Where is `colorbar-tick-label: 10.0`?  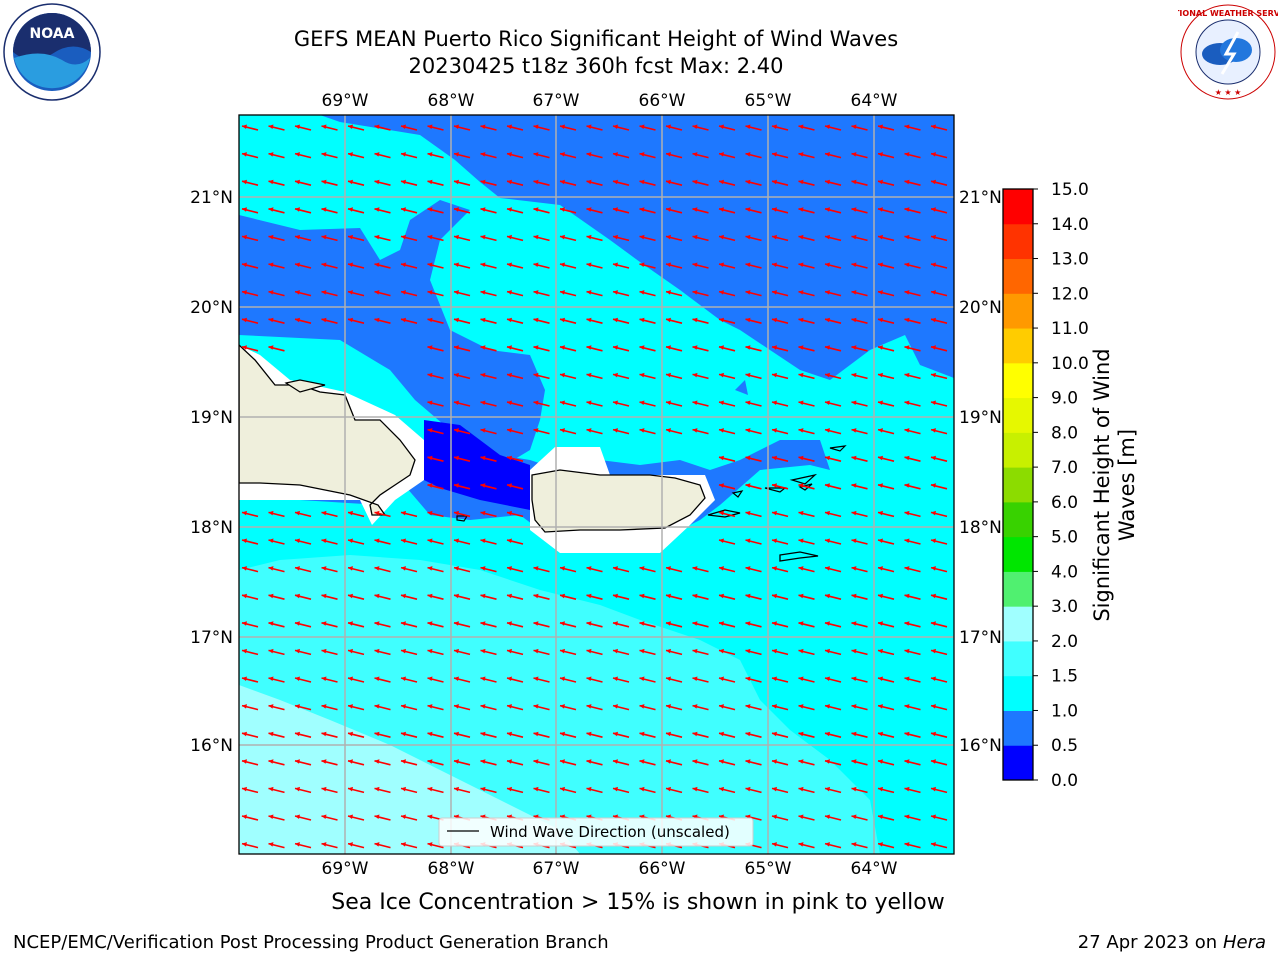
colorbar-tick-label: 10.0 is located at coordinates (1070, 364).